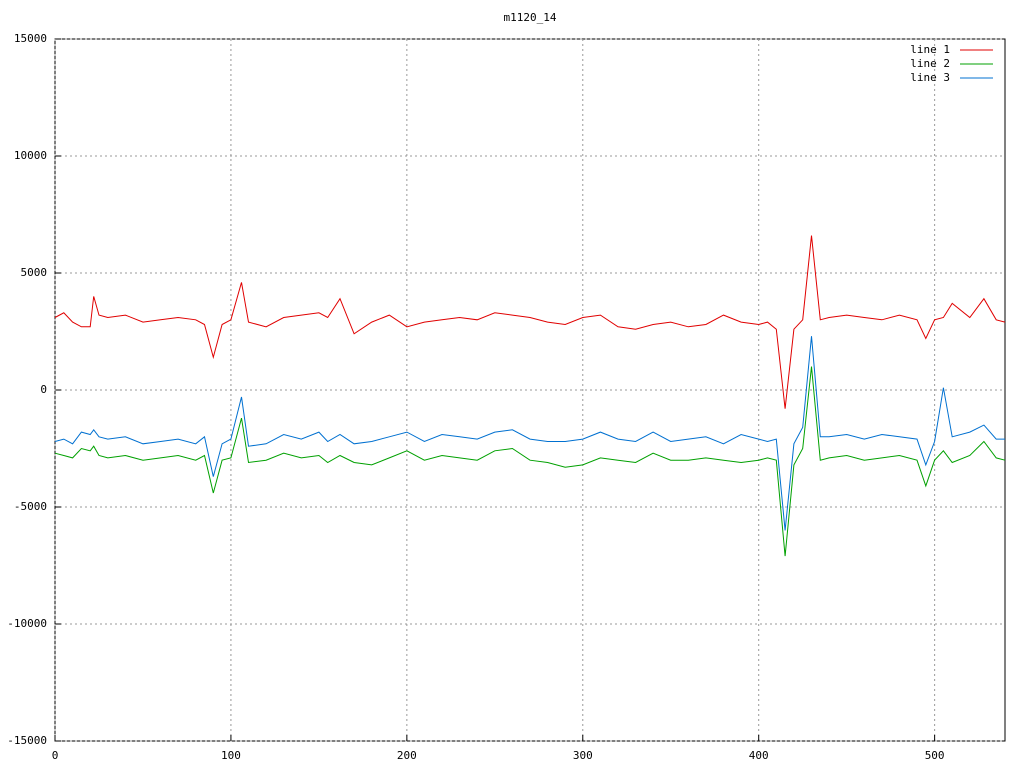 Image resolution: width=1024 pixels, height=772 pixels. Describe the element at coordinates (43, 389) in the screenshot. I see `y-tick-label: 0` at that location.